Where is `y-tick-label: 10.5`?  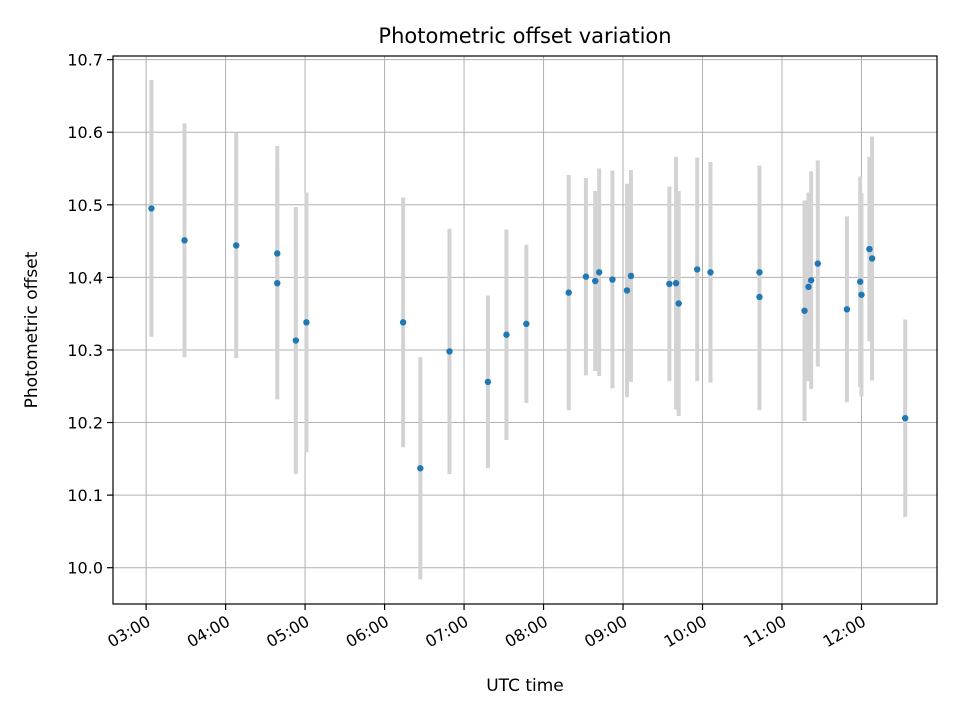 y-tick-label: 10.5 is located at coordinates (85, 205).